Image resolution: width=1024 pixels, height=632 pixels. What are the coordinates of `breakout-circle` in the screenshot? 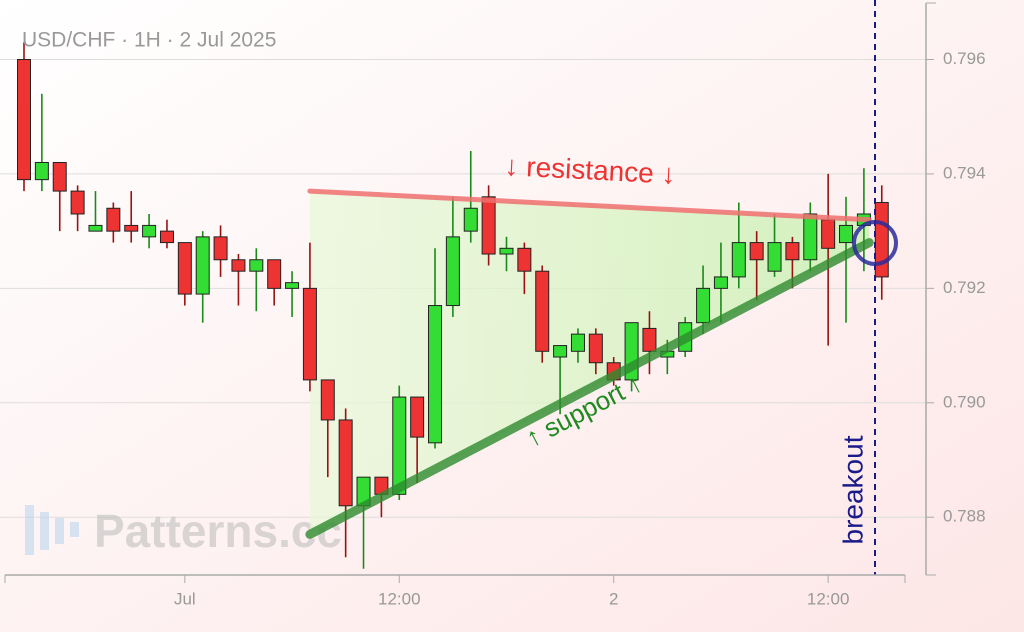 It's located at (875, 243).